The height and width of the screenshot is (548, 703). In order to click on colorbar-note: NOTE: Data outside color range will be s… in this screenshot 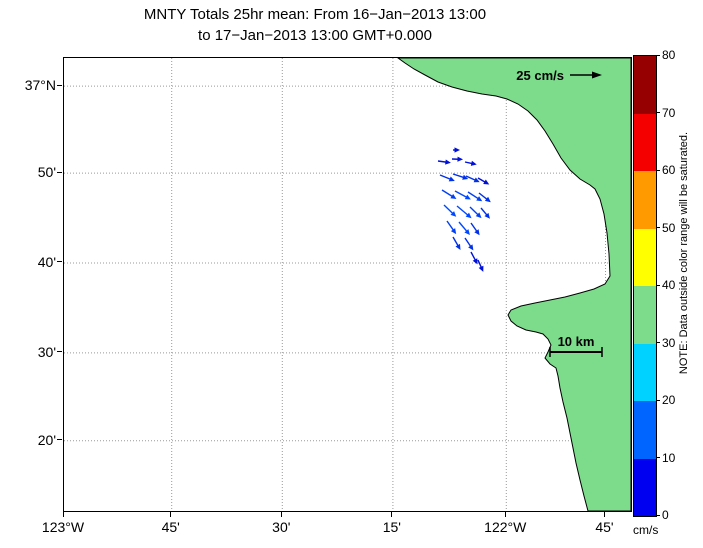, I will do `click(684, 253)`.